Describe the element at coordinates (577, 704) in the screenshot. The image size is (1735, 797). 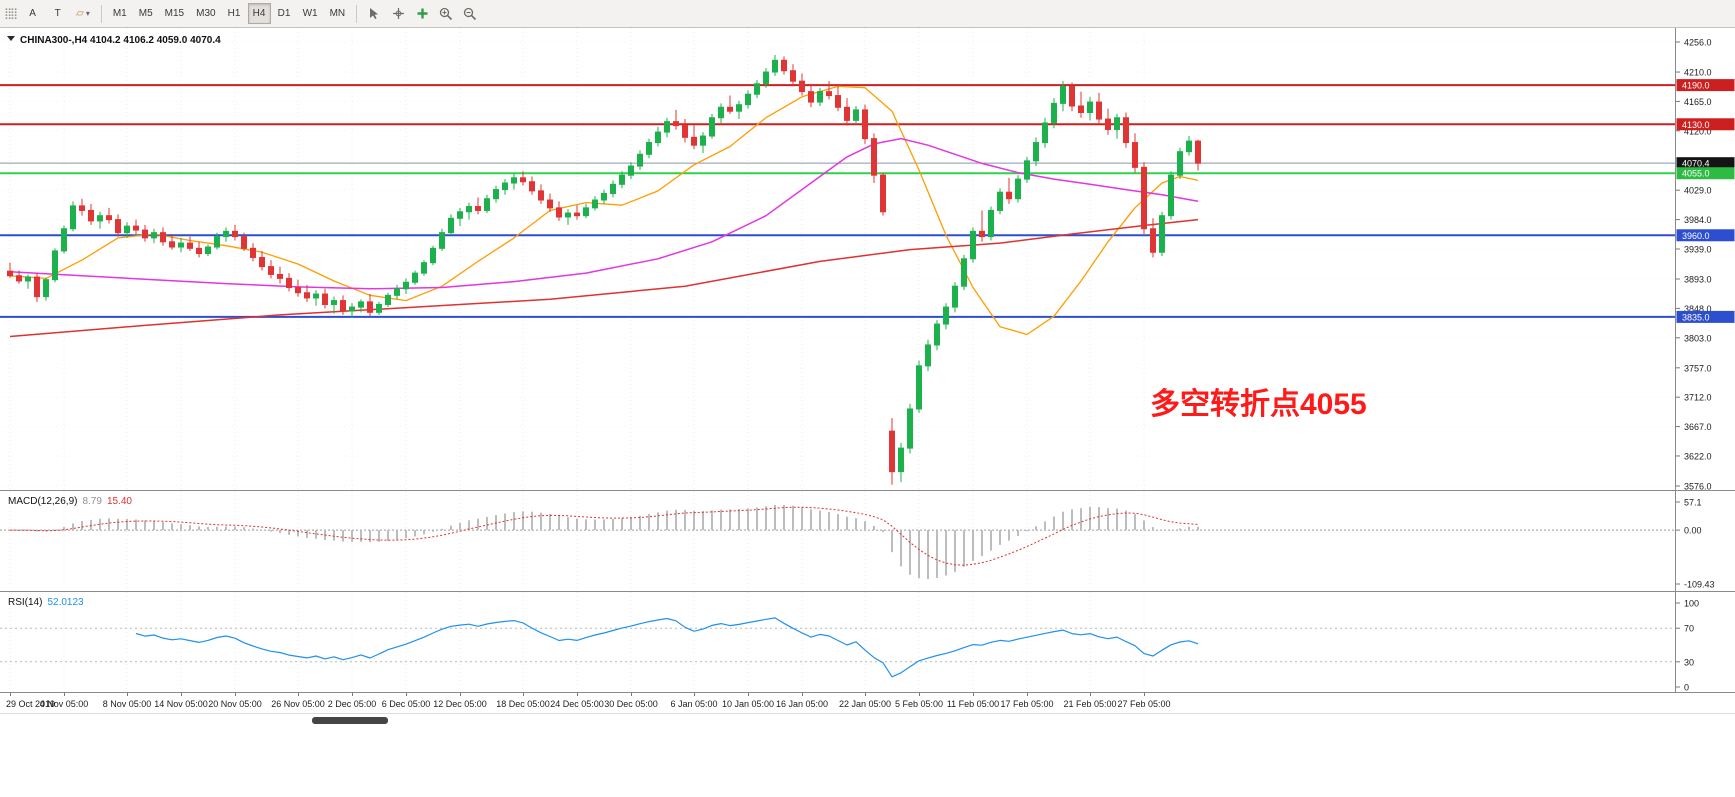
I see `time-label: 24 Dec 05:00` at that location.